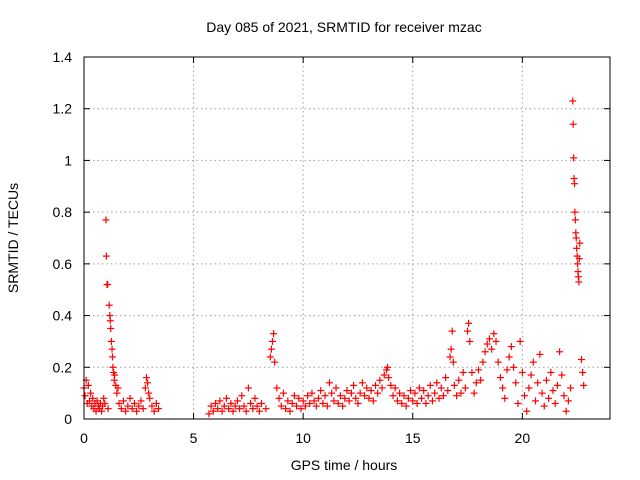 The height and width of the screenshot is (480, 640). What do you see at coordinates (344, 465) in the screenshot?
I see `x-axis-title: GPS time / hours` at bounding box center [344, 465].